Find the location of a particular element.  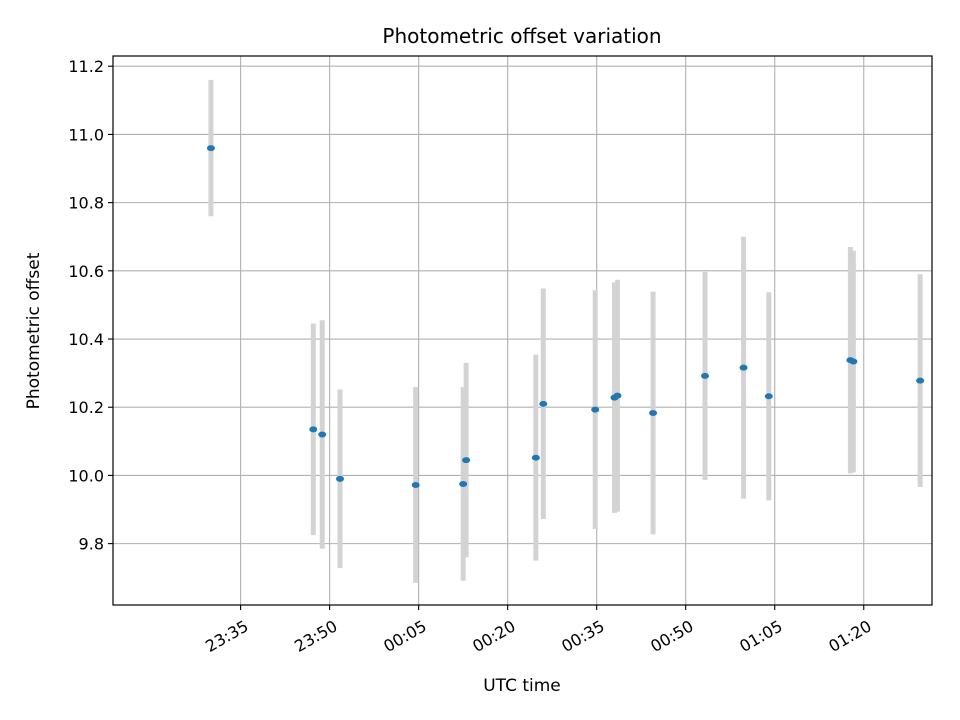

y-tick-label: 10.8 is located at coordinates (86, 203).